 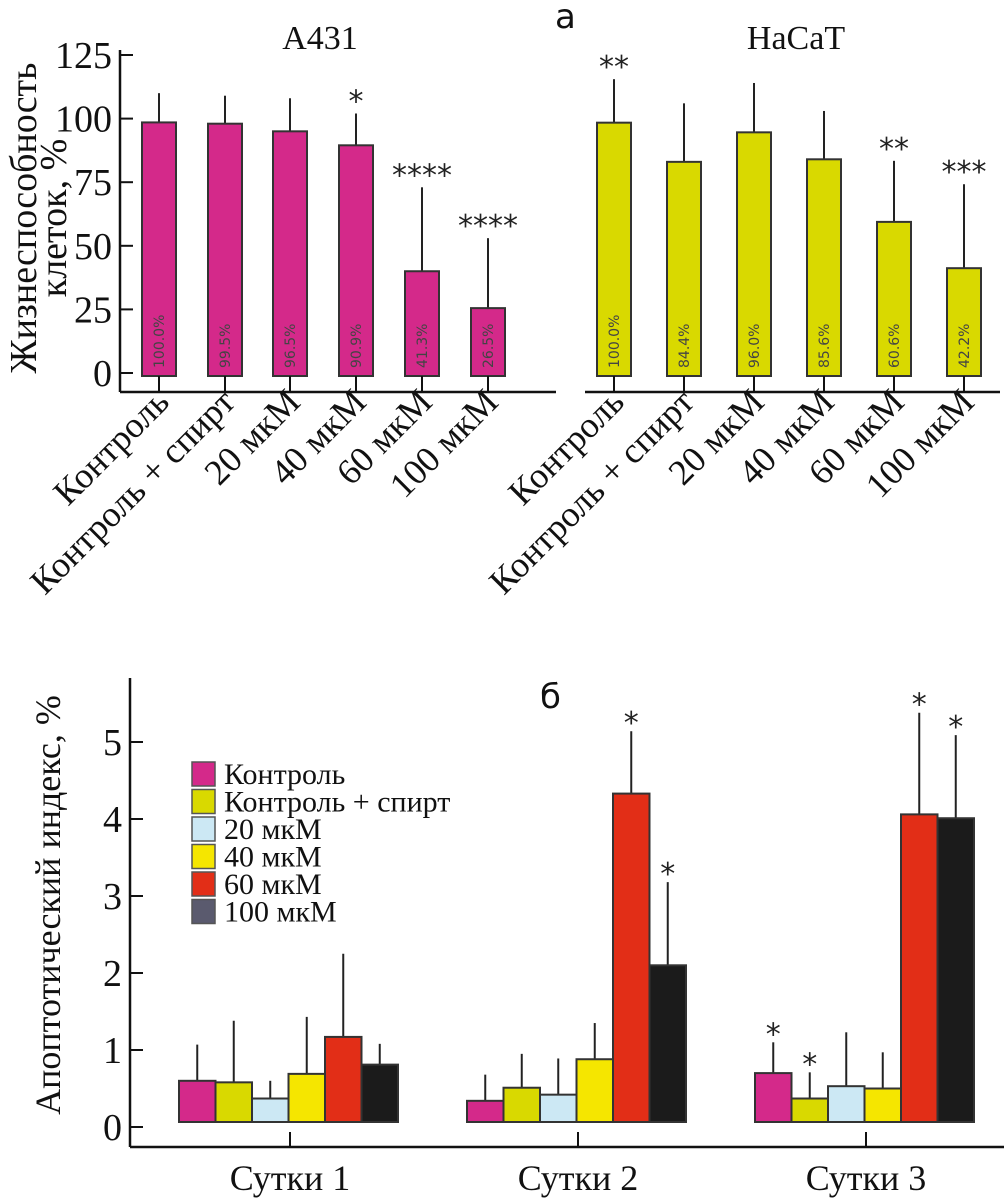 I want to click on y-tick-label-a: 0, so click(x=102, y=374).